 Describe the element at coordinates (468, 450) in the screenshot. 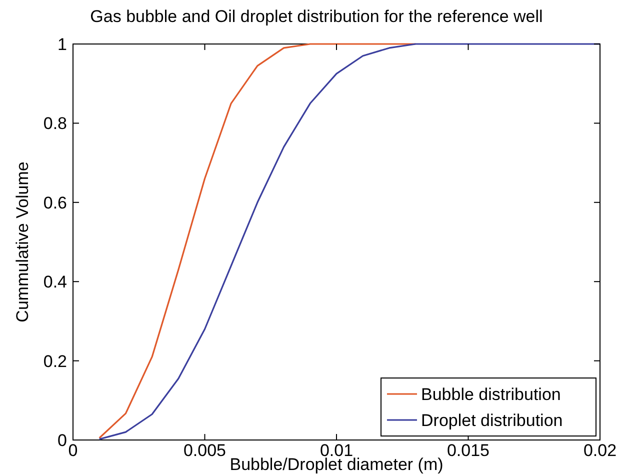

I see `x-tick-label: 0.015` at that location.